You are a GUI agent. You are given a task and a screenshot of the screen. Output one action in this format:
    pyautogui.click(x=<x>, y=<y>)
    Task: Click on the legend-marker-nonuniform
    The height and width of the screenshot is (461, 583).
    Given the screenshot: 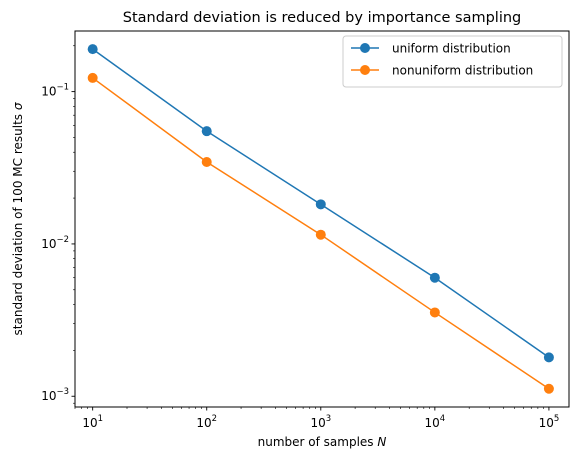 What is the action you would take?
    pyautogui.click(x=365, y=70)
    